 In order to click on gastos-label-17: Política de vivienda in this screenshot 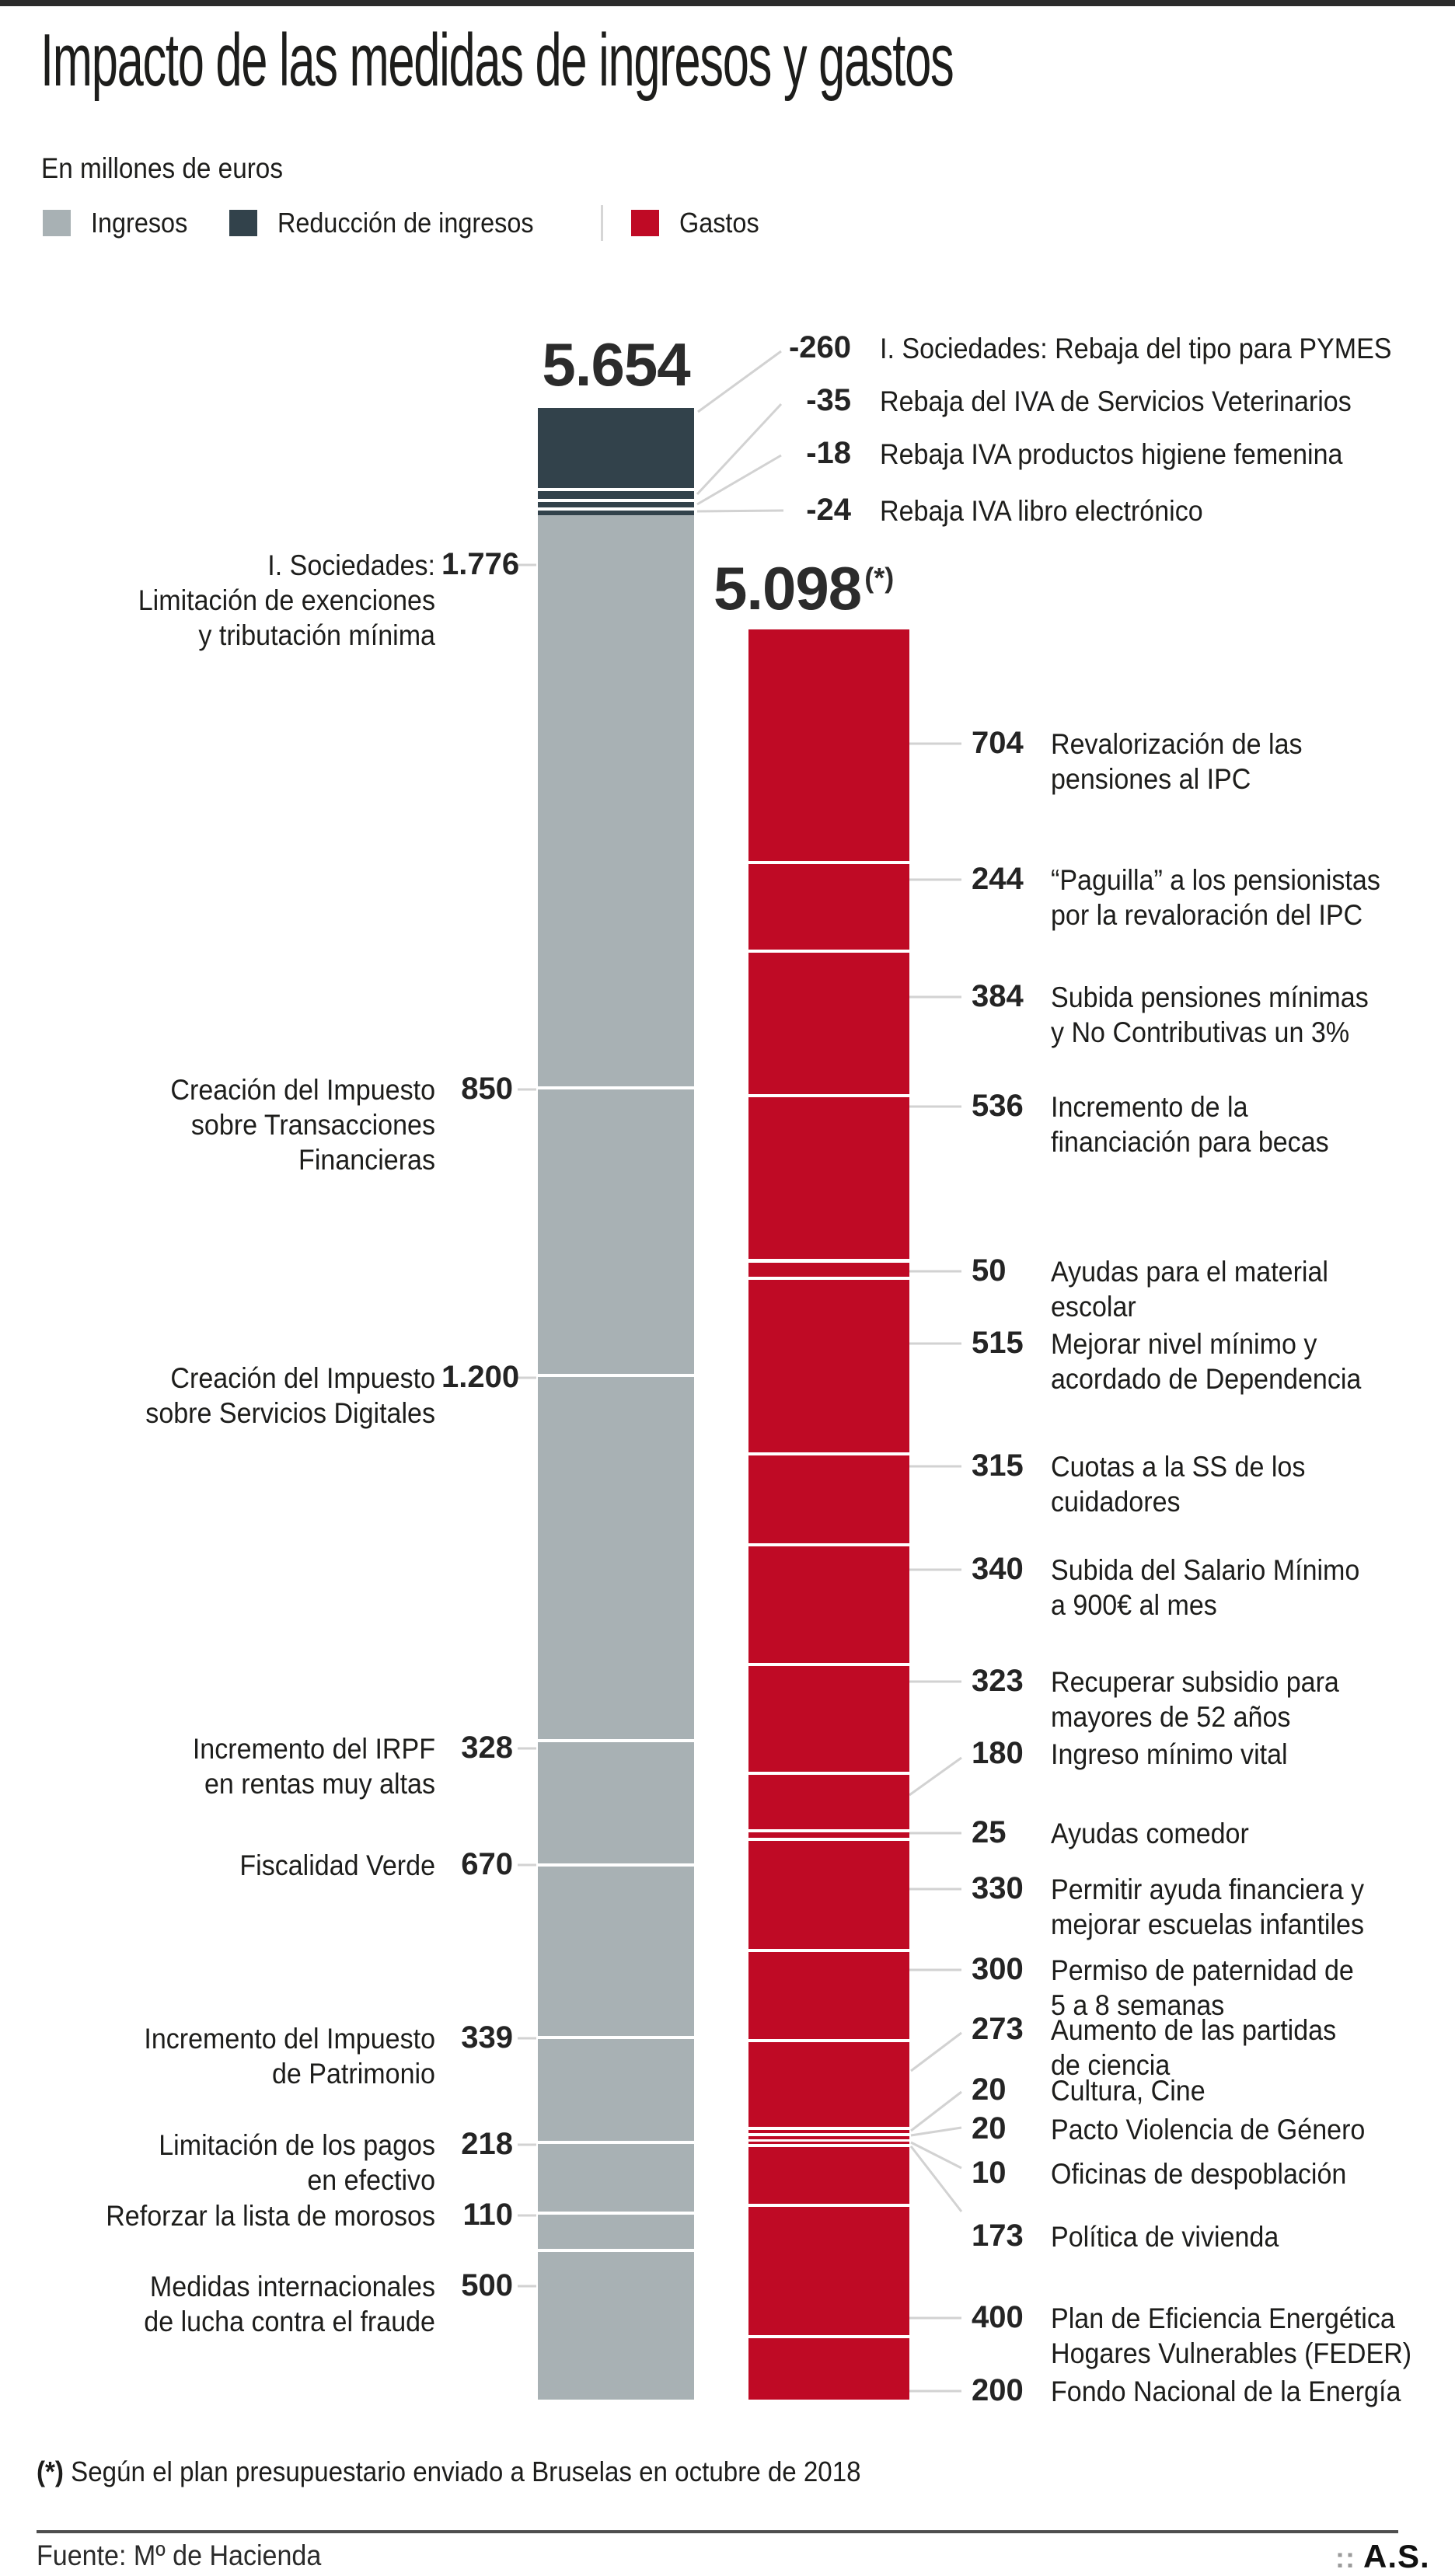, I will do `click(1165, 2237)`.